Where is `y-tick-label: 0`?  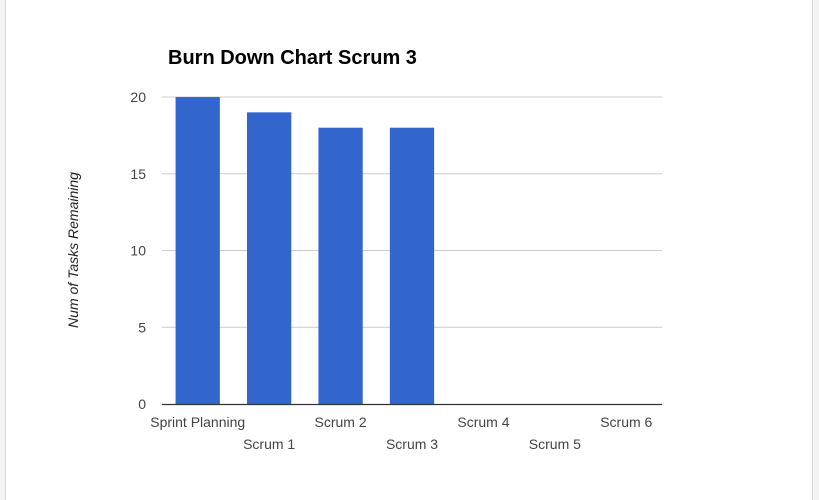
y-tick-label: 0 is located at coordinates (142, 404).